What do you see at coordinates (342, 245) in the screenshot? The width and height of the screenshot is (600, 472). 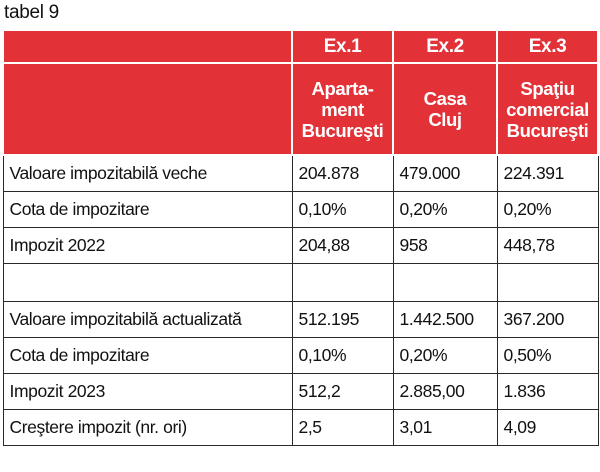 I see `table-cell: 204,88` at bounding box center [342, 245].